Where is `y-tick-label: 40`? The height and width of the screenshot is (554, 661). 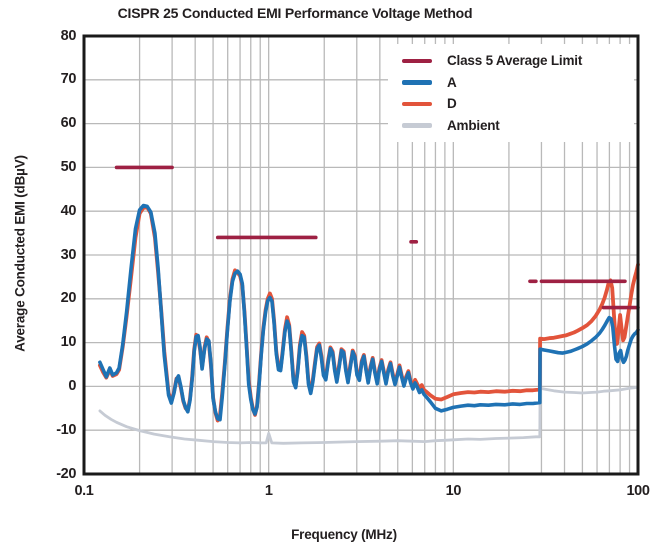 y-tick-label: 40 is located at coordinates (68, 210).